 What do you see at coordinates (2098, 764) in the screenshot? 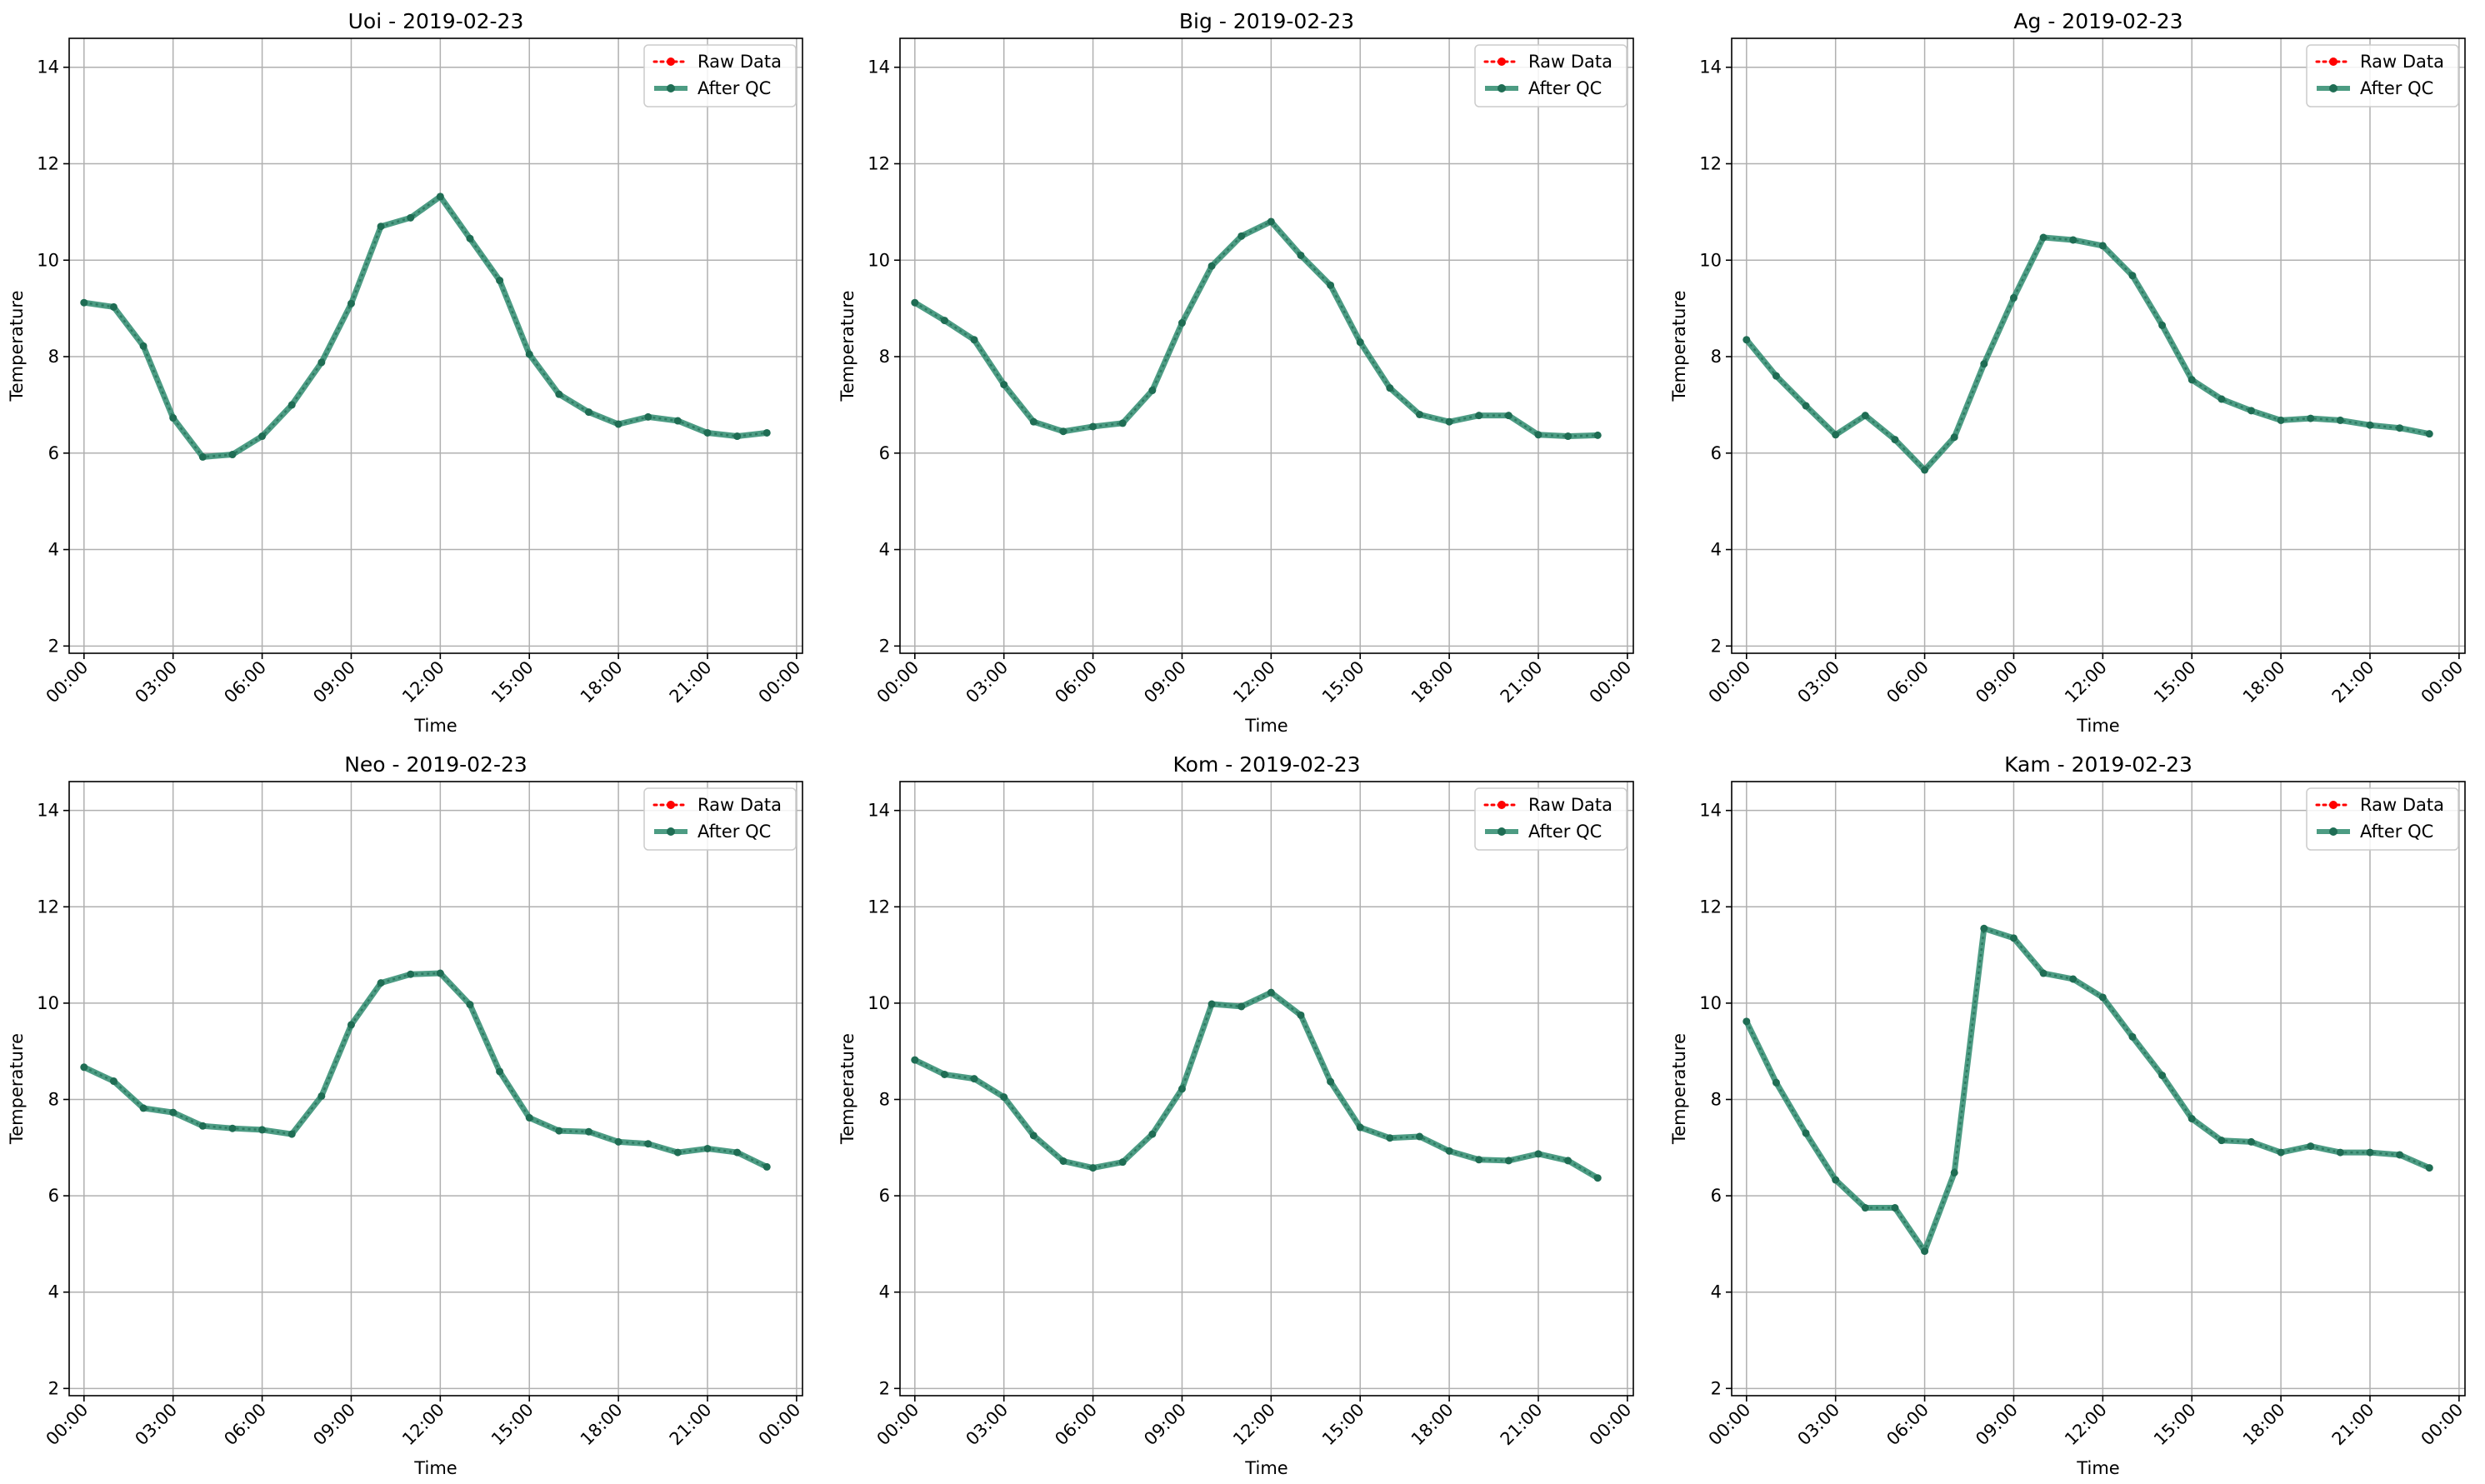
I see `chart-title: Kam - 2019-02-23` at bounding box center [2098, 764].